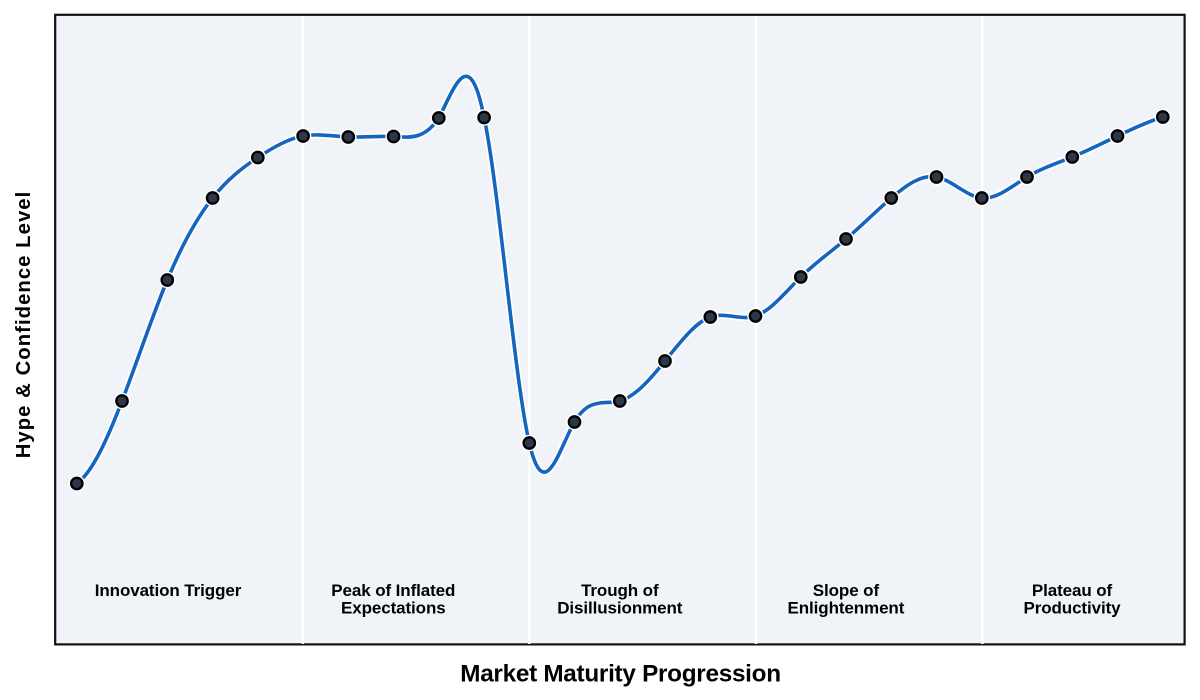  What do you see at coordinates (24, 325) in the screenshot?
I see `svg-text: Hype & Confidence Level` at bounding box center [24, 325].